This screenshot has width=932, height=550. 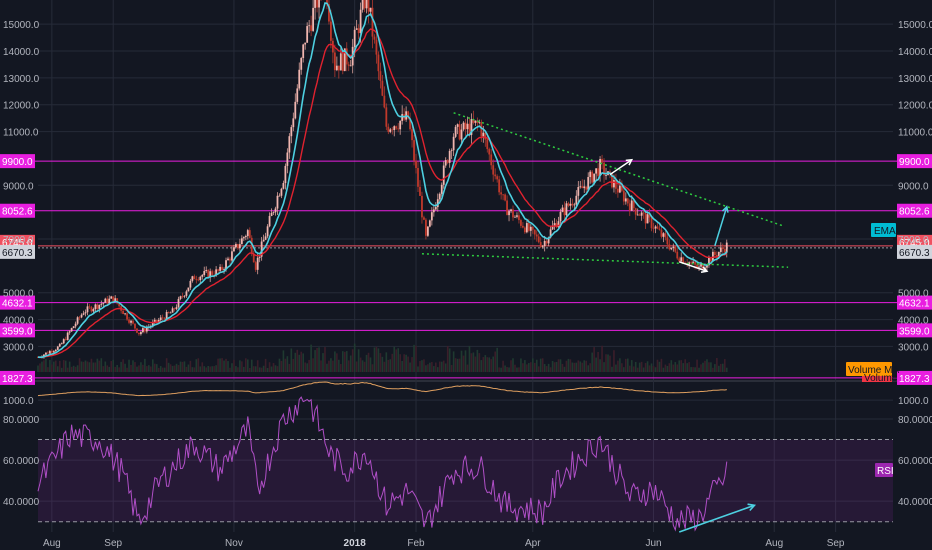 I want to click on volume-ma-tag: Volume MA, so click(x=872, y=369).